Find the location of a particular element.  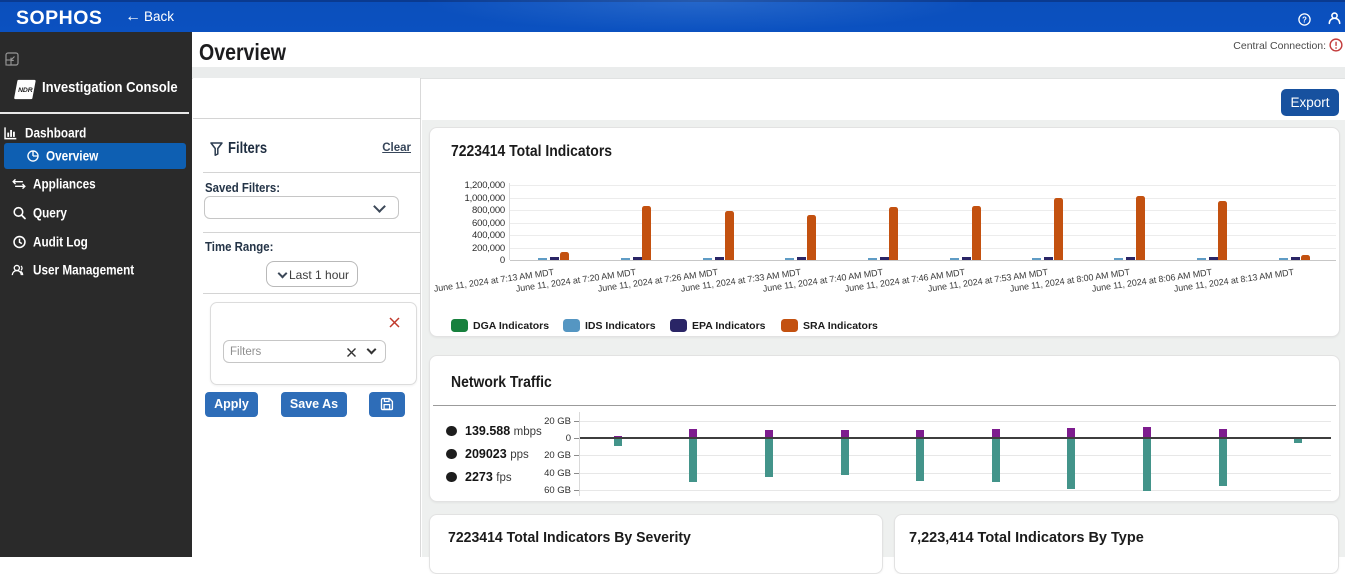

svg-text: NDR is located at coordinates (25, 90).